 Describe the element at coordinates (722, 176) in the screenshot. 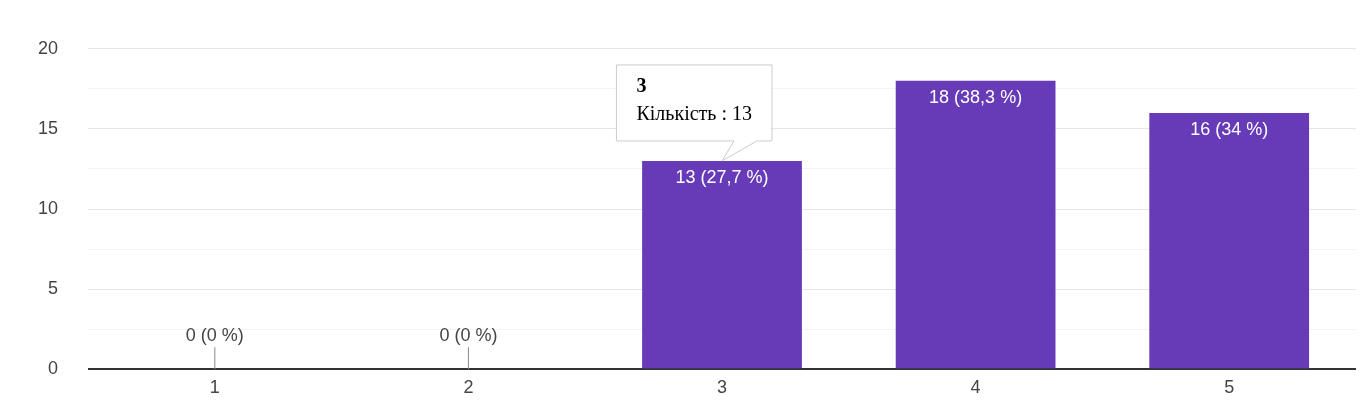

I see `data-label: 13 (27,7 %)` at that location.